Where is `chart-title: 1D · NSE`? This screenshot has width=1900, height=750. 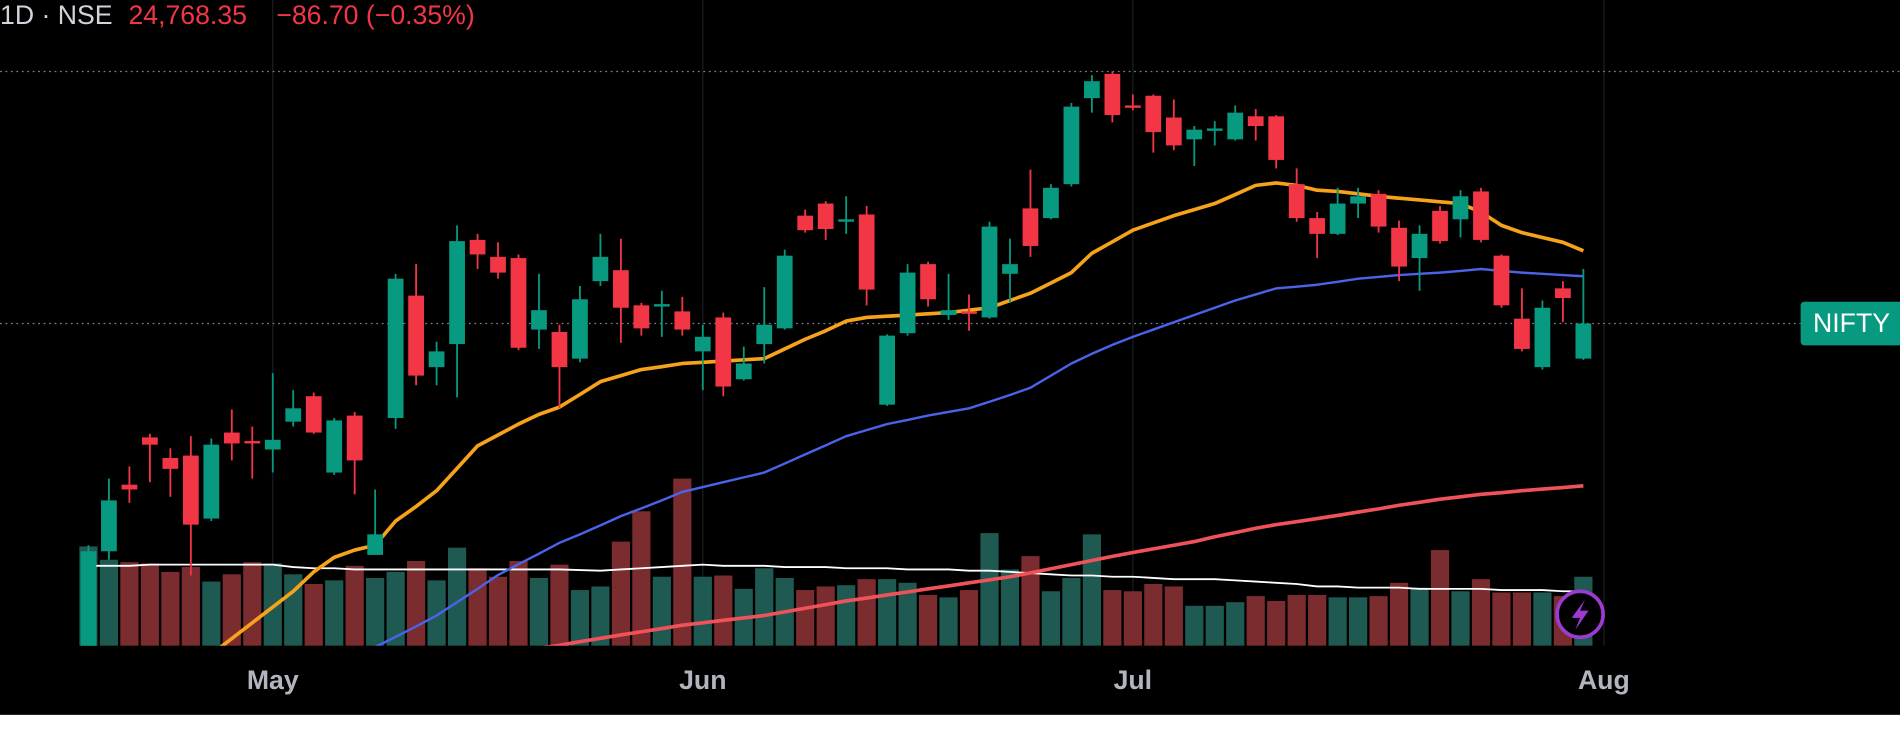
chart-title: 1D · NSE is located at coordinates (56, 15).